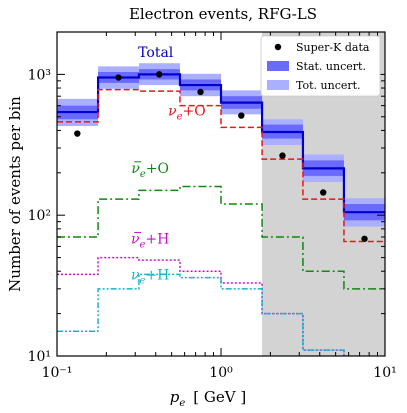 The image size is (407, 413). I want to click on y-tick-label: 10², so click(39, 216).